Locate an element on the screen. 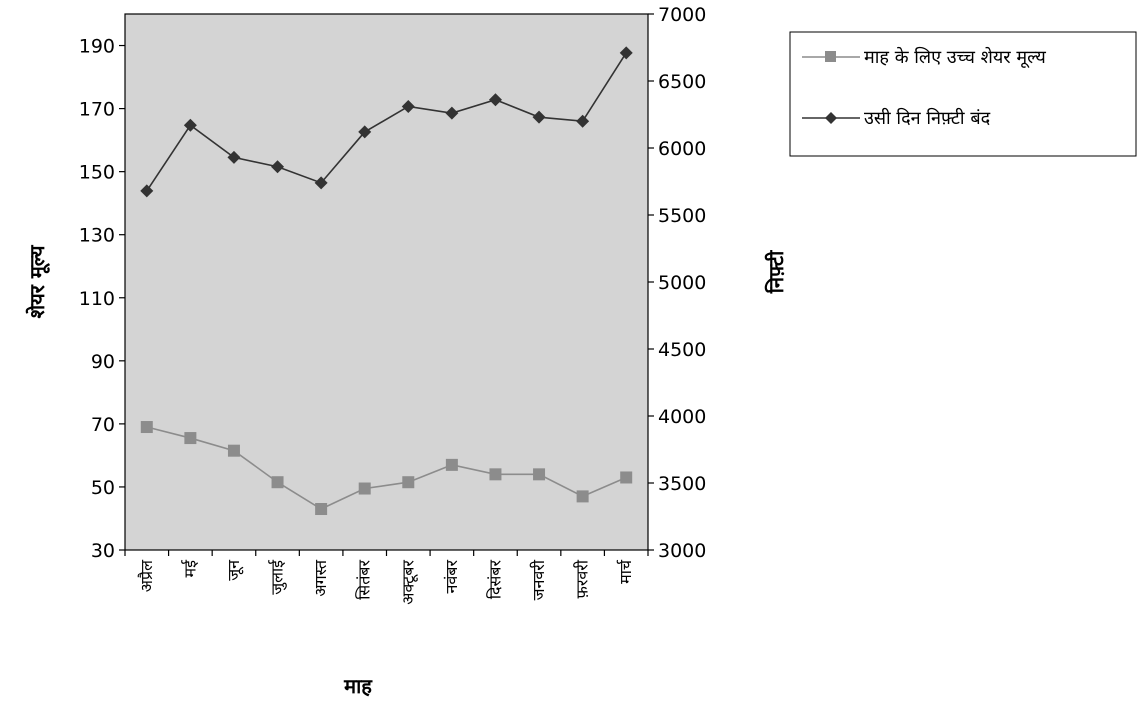 This screenshot has height=704, width=1139. x-category-label: मार्च is located at coordinates (625, 571).